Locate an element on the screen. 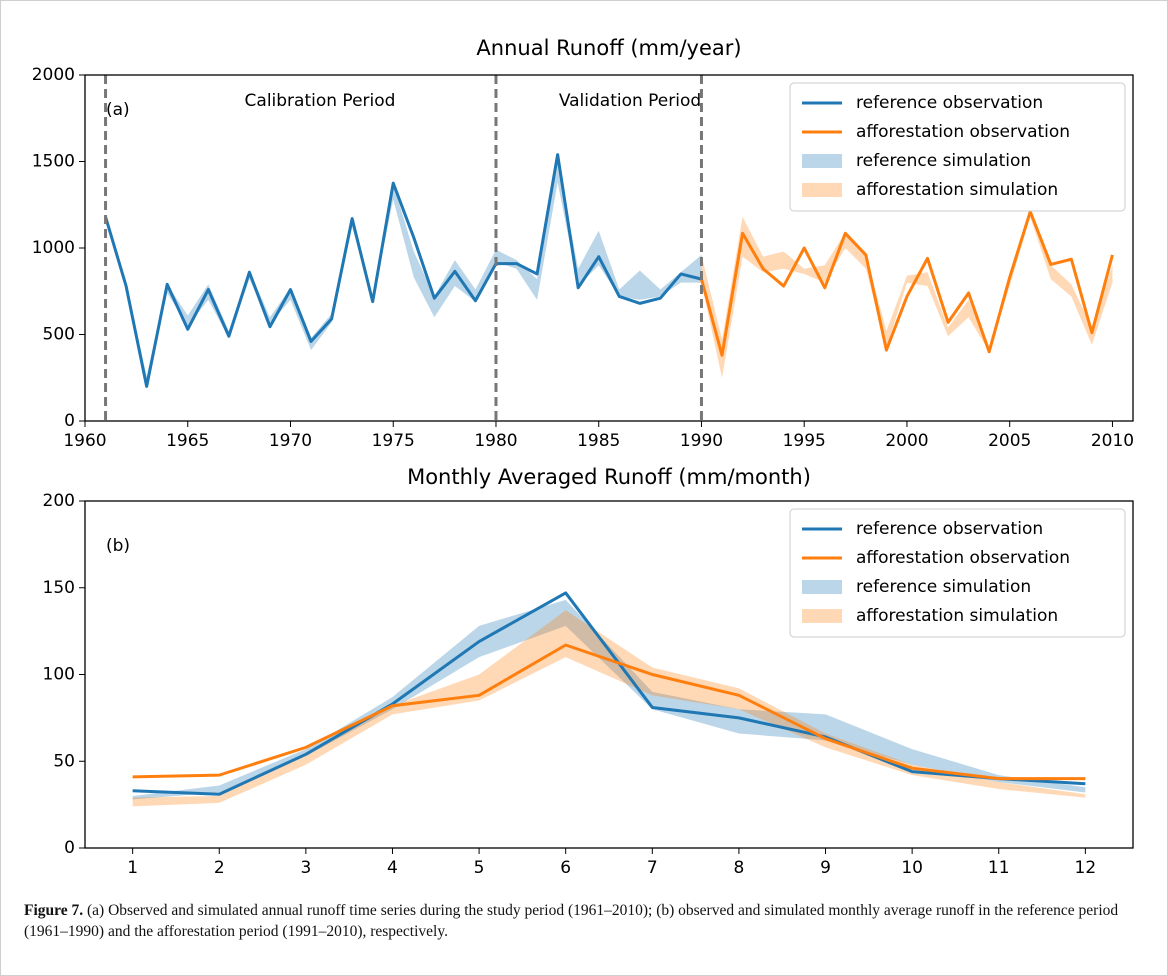 Image resolution: width=1168 pixels, height=976 pixels. x-tick-label: 4 is located at coordinates (392, 868).